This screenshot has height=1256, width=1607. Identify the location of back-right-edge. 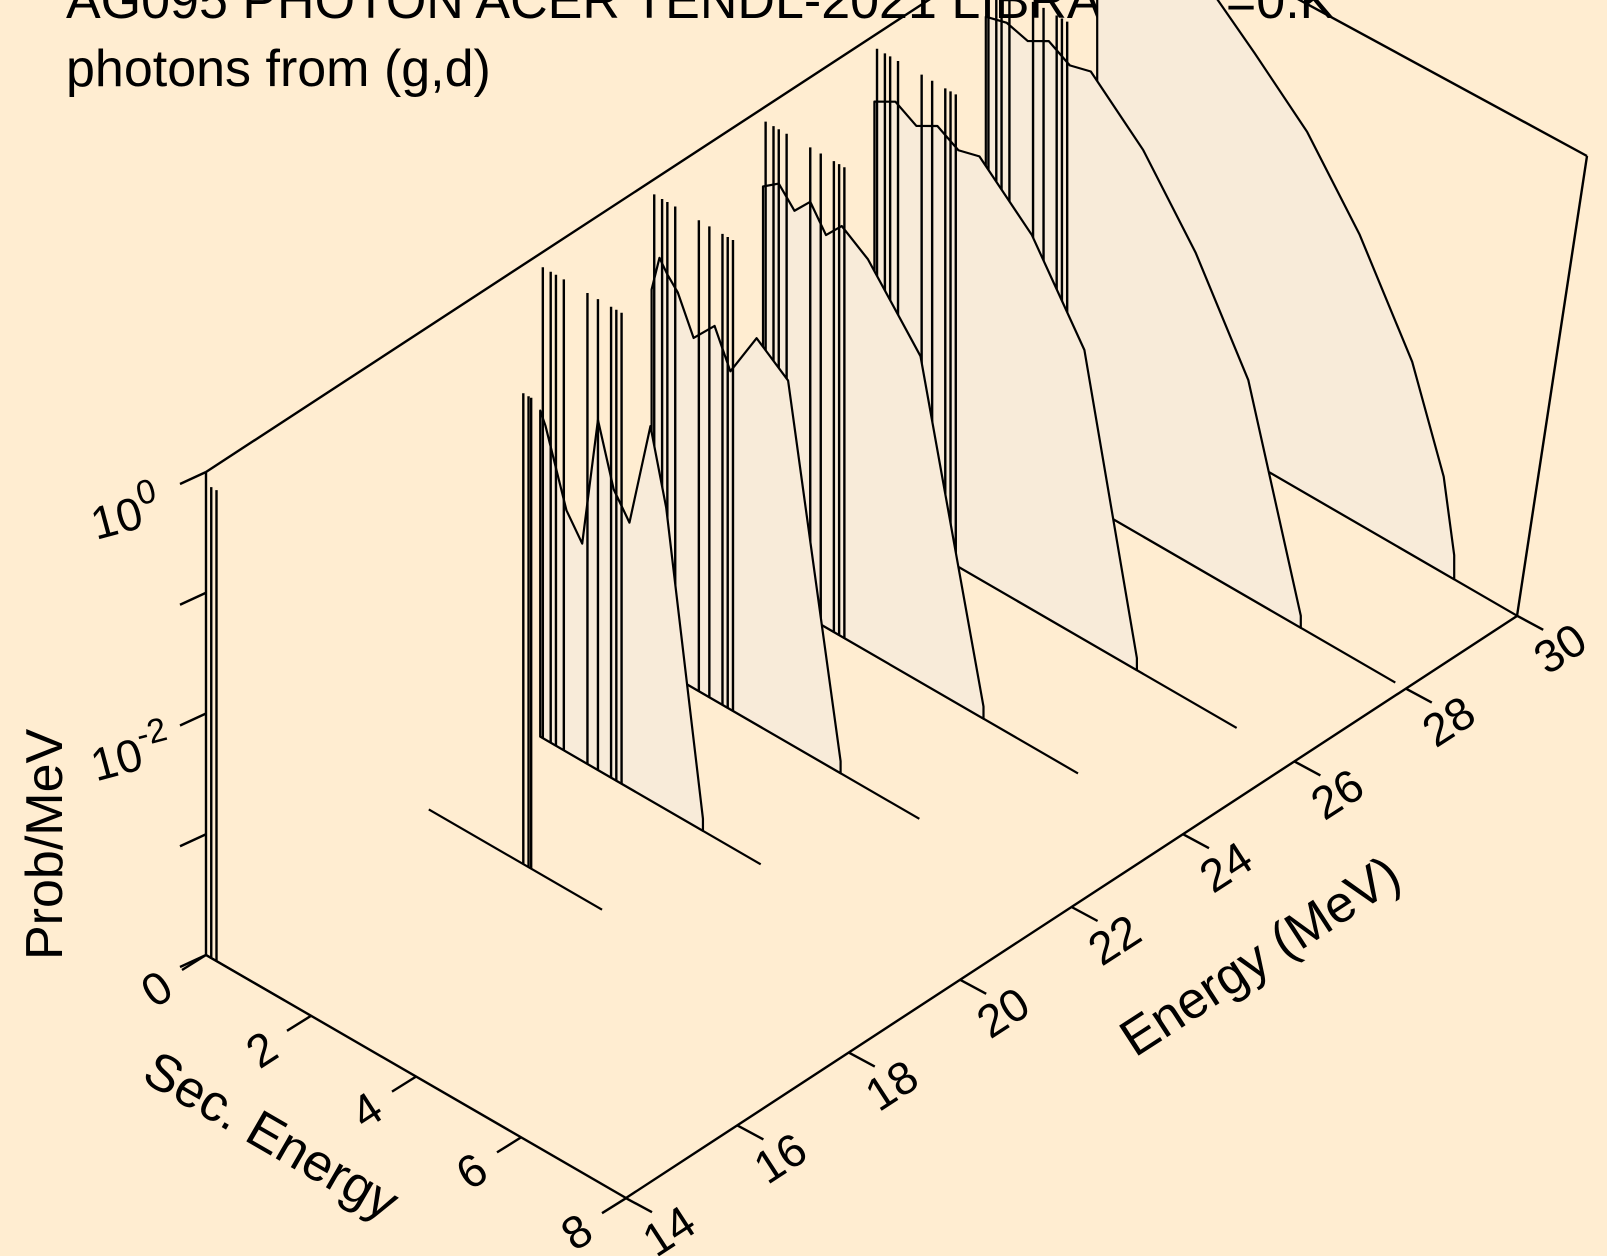
(1442, 79).